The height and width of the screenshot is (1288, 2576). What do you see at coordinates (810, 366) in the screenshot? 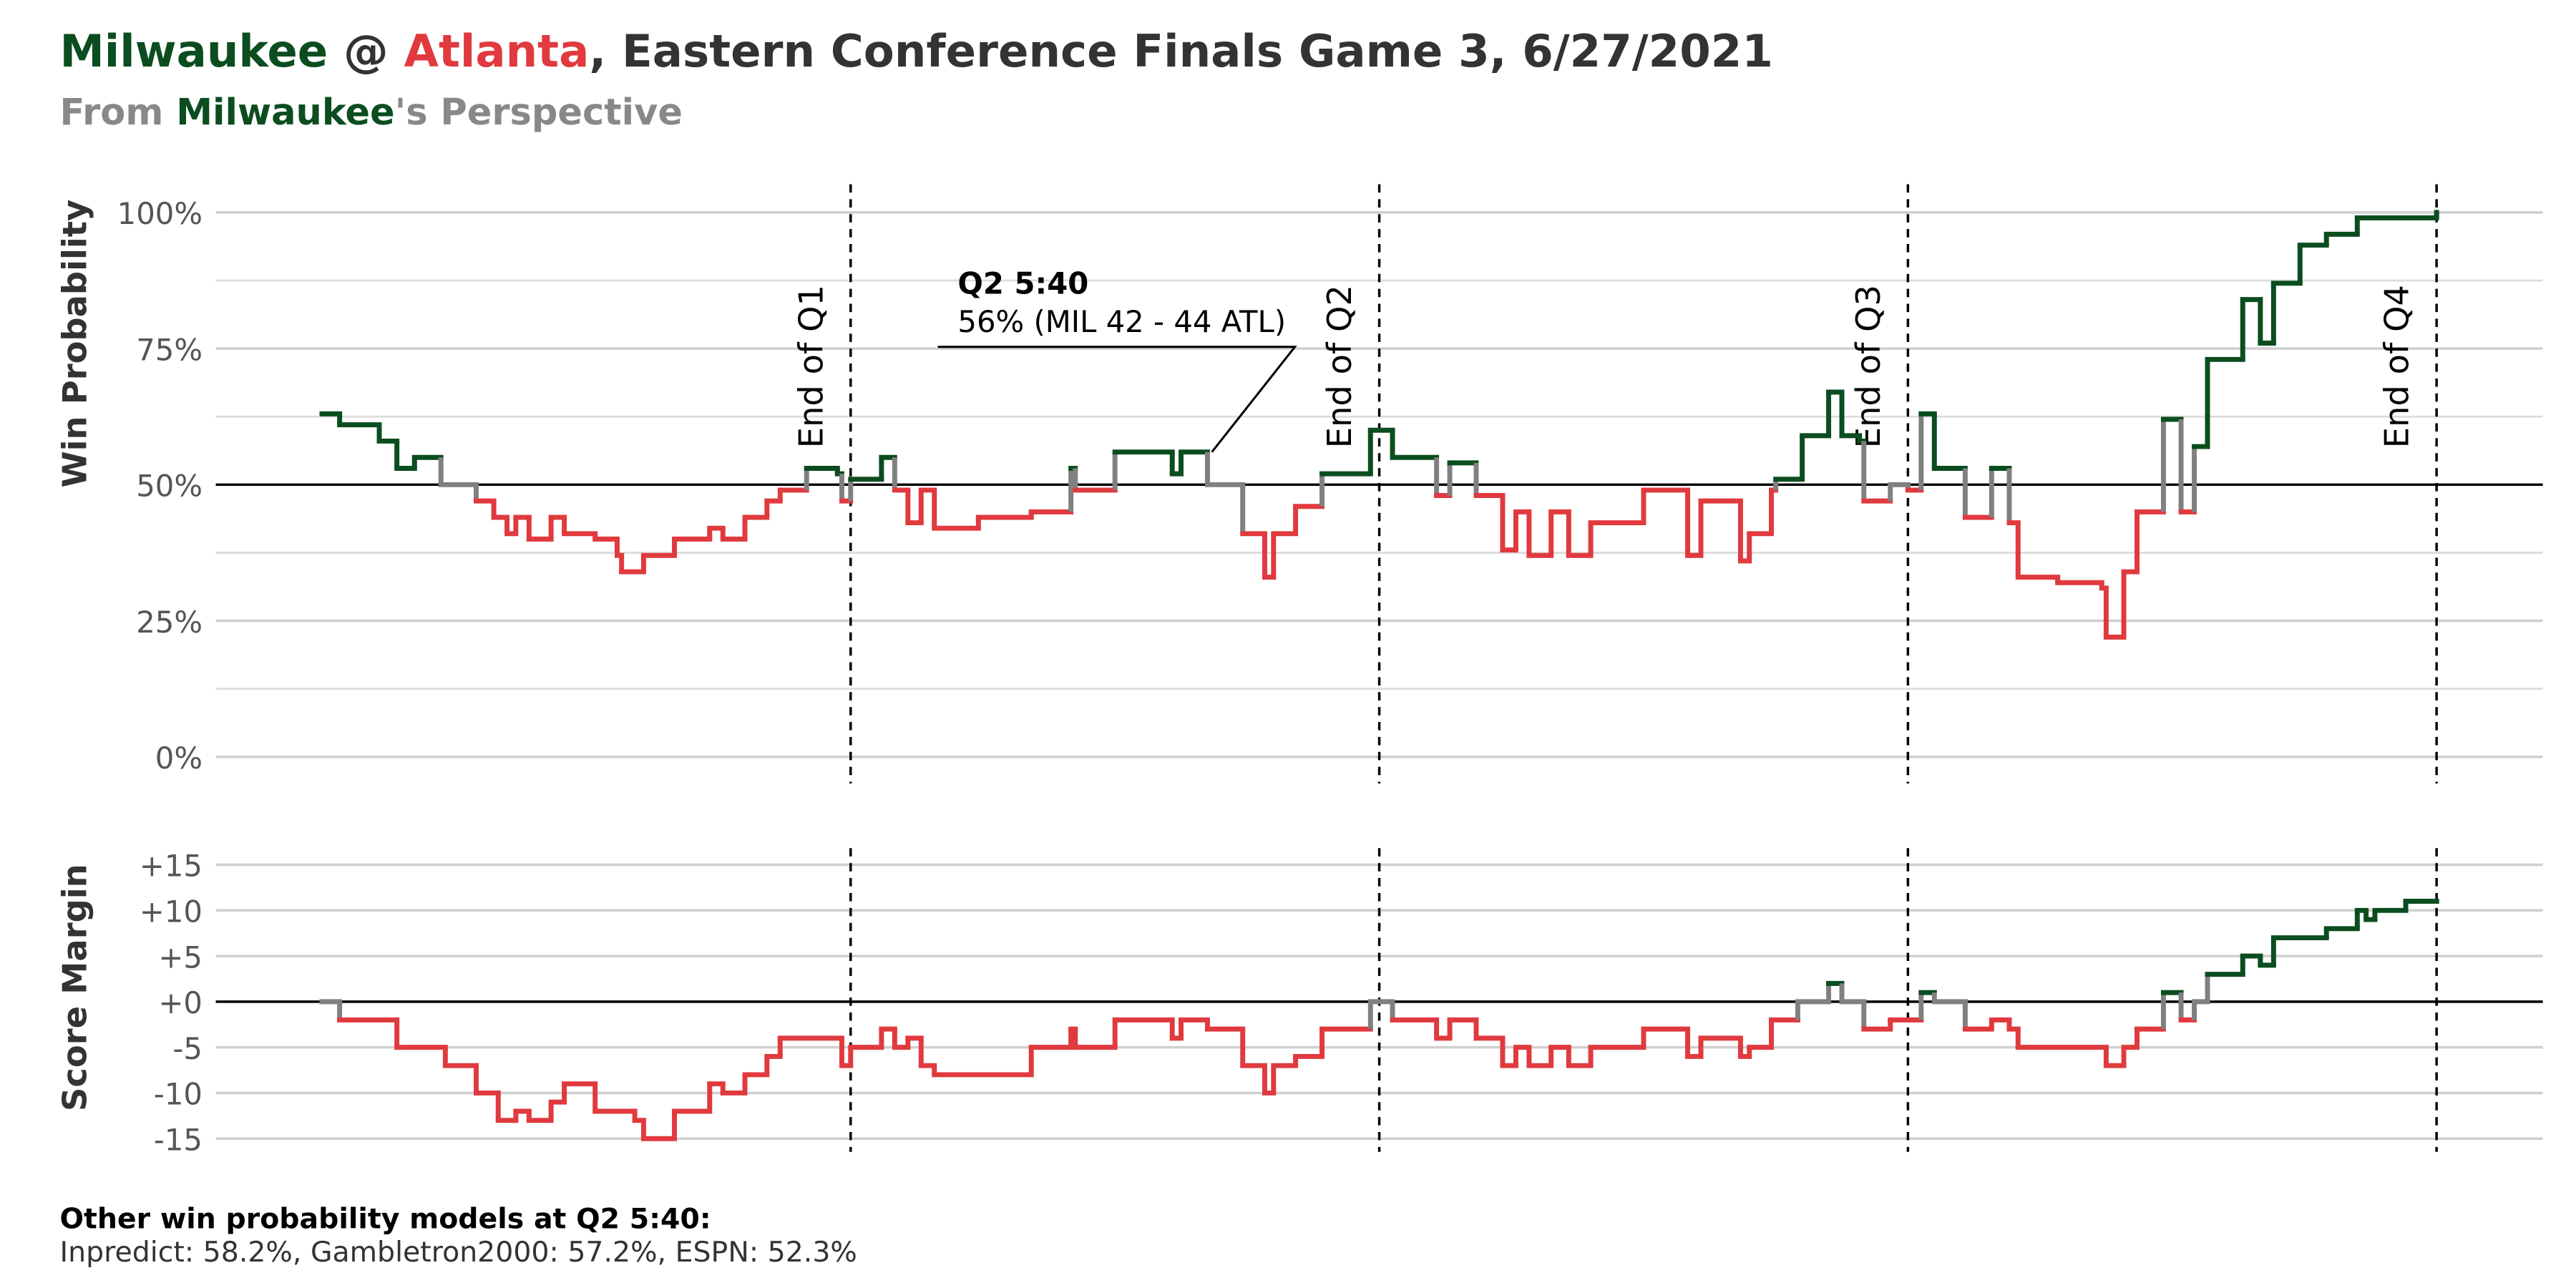
I see `quarter-label: End of Q1` at bounding box center [810, 366].